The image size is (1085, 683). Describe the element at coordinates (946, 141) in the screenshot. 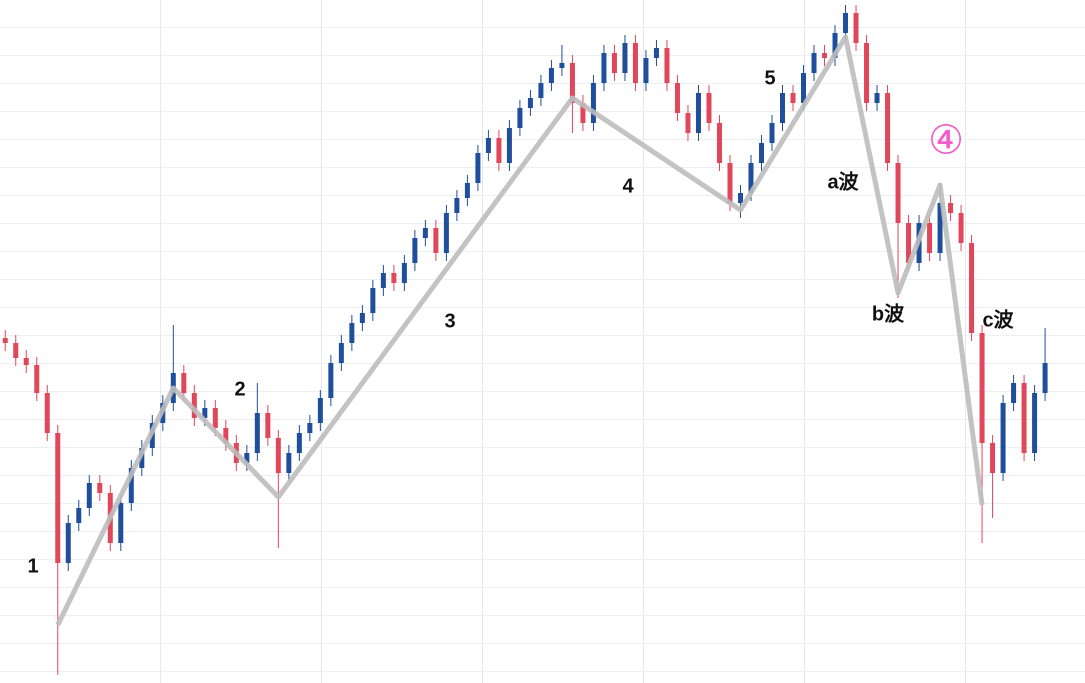

I see `wave-label: ④` at that location.